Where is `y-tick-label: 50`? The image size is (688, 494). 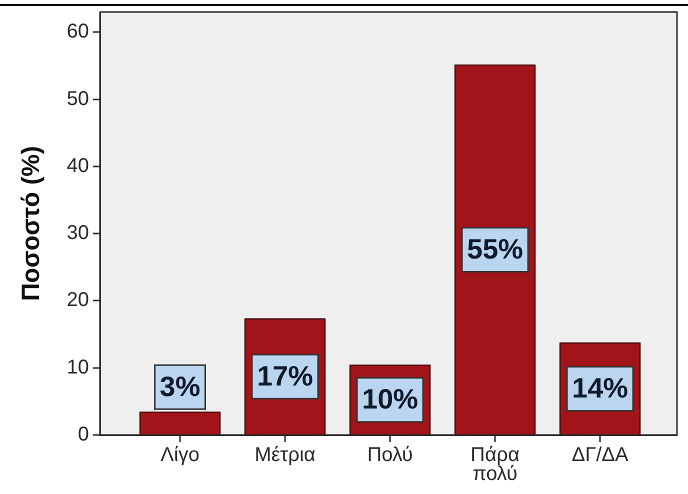 y-tick-label: 50 is located at coordinates (77, 99).